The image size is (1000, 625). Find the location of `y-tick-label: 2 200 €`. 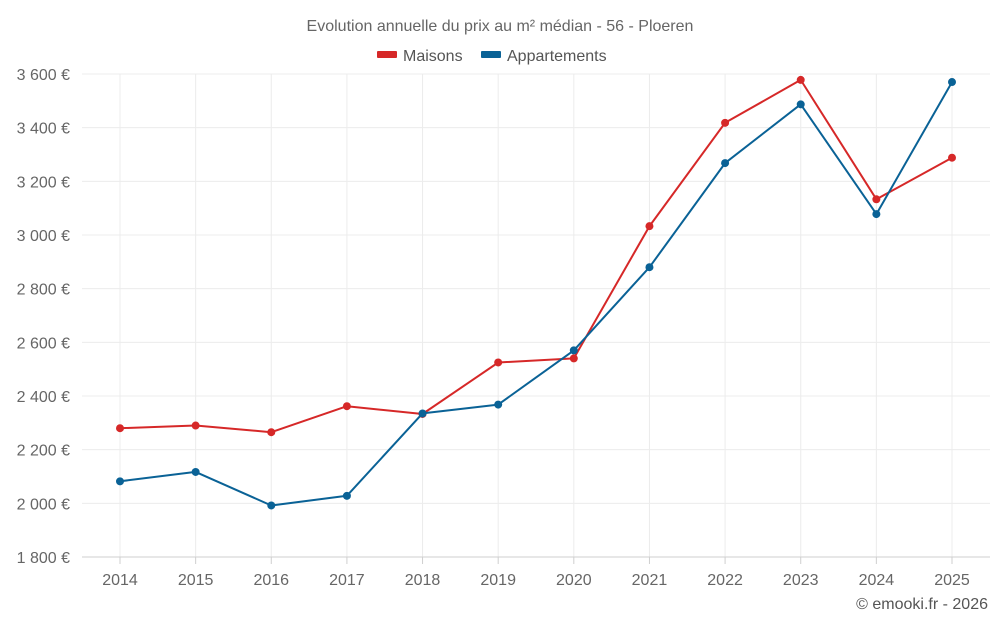

y-tick-label: 2 200 € is located at coordinates (43, 451).